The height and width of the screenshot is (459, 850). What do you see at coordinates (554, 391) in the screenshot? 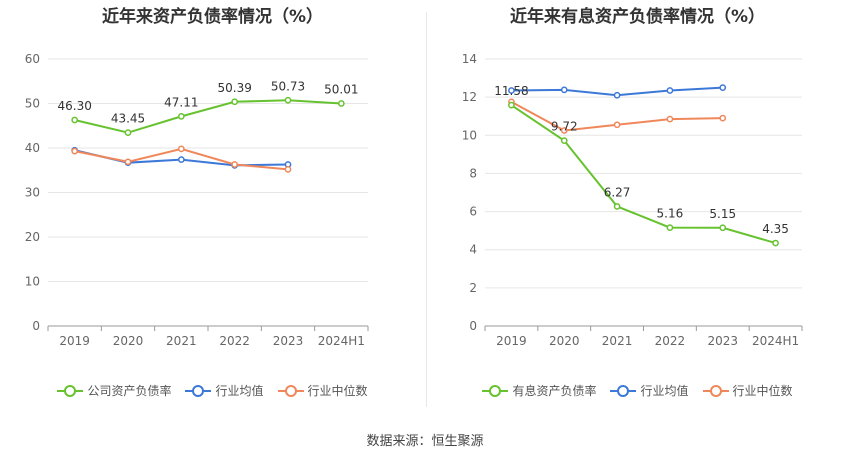
I see `legend-label: 有息资产负债率` at bounding box center [554, 391].